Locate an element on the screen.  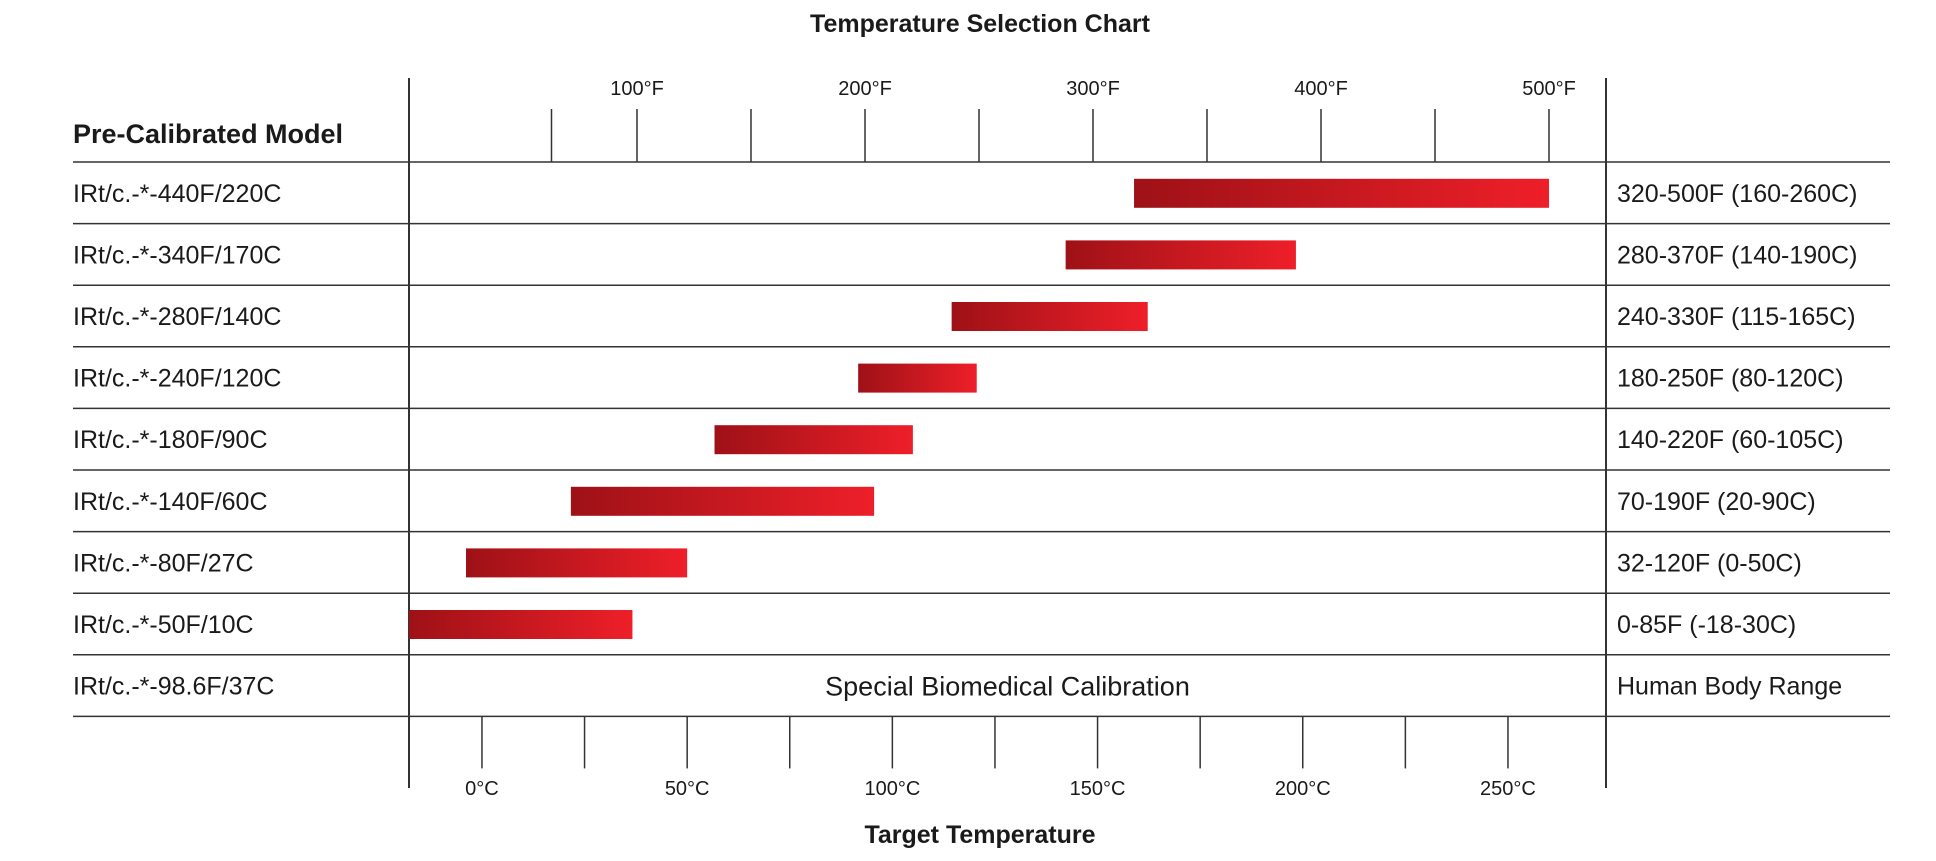
bottom-axis-tick-label: 100°C is located at coordinates (892, 789).